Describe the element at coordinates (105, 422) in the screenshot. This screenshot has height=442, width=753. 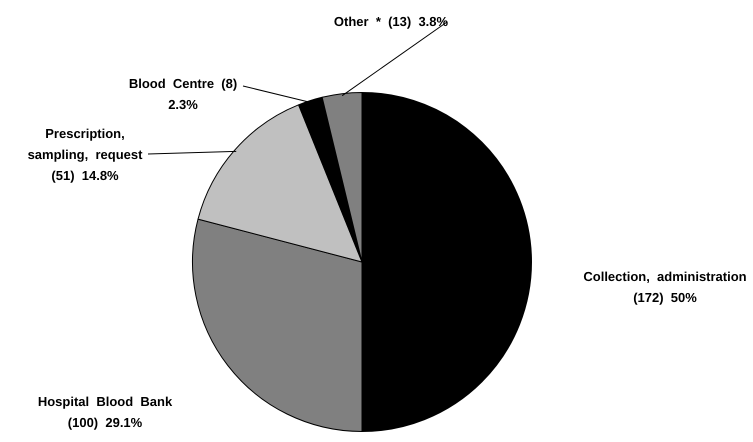
I see `data-label: (100) 29.1%` at that location.